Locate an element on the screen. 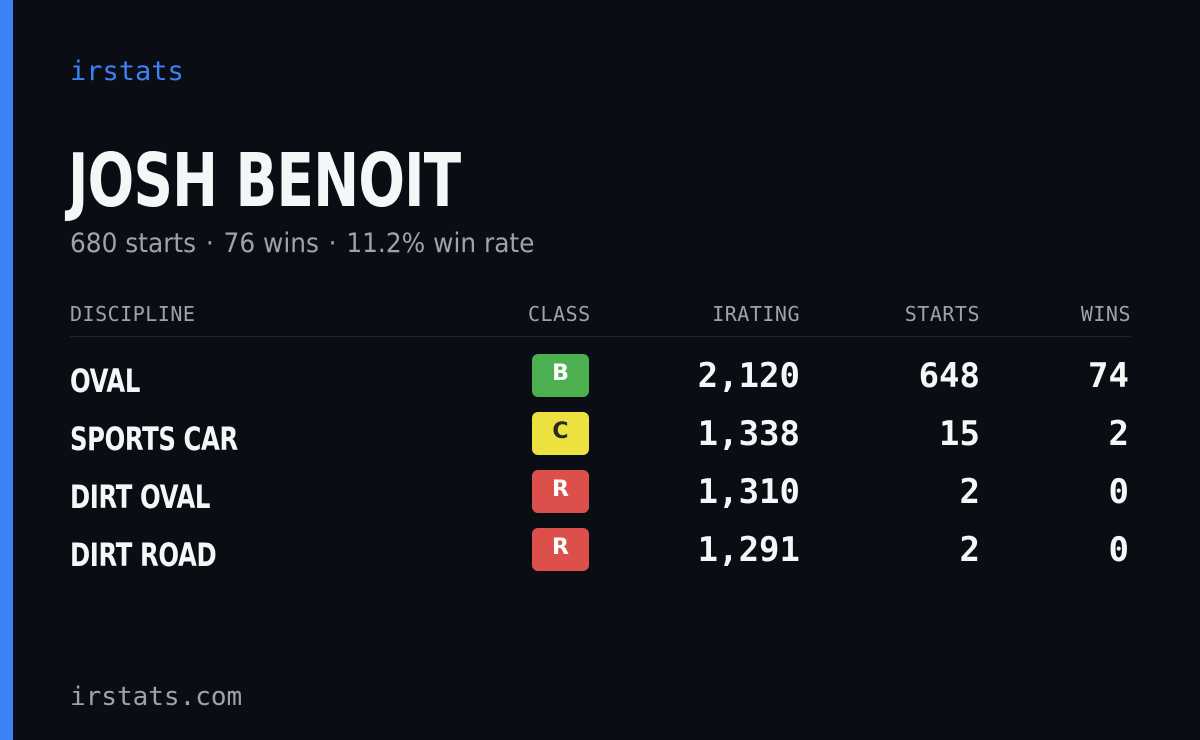 This screenshot has height=740, width=1200. header-class: CLASS is located at coordinates (559, 314).